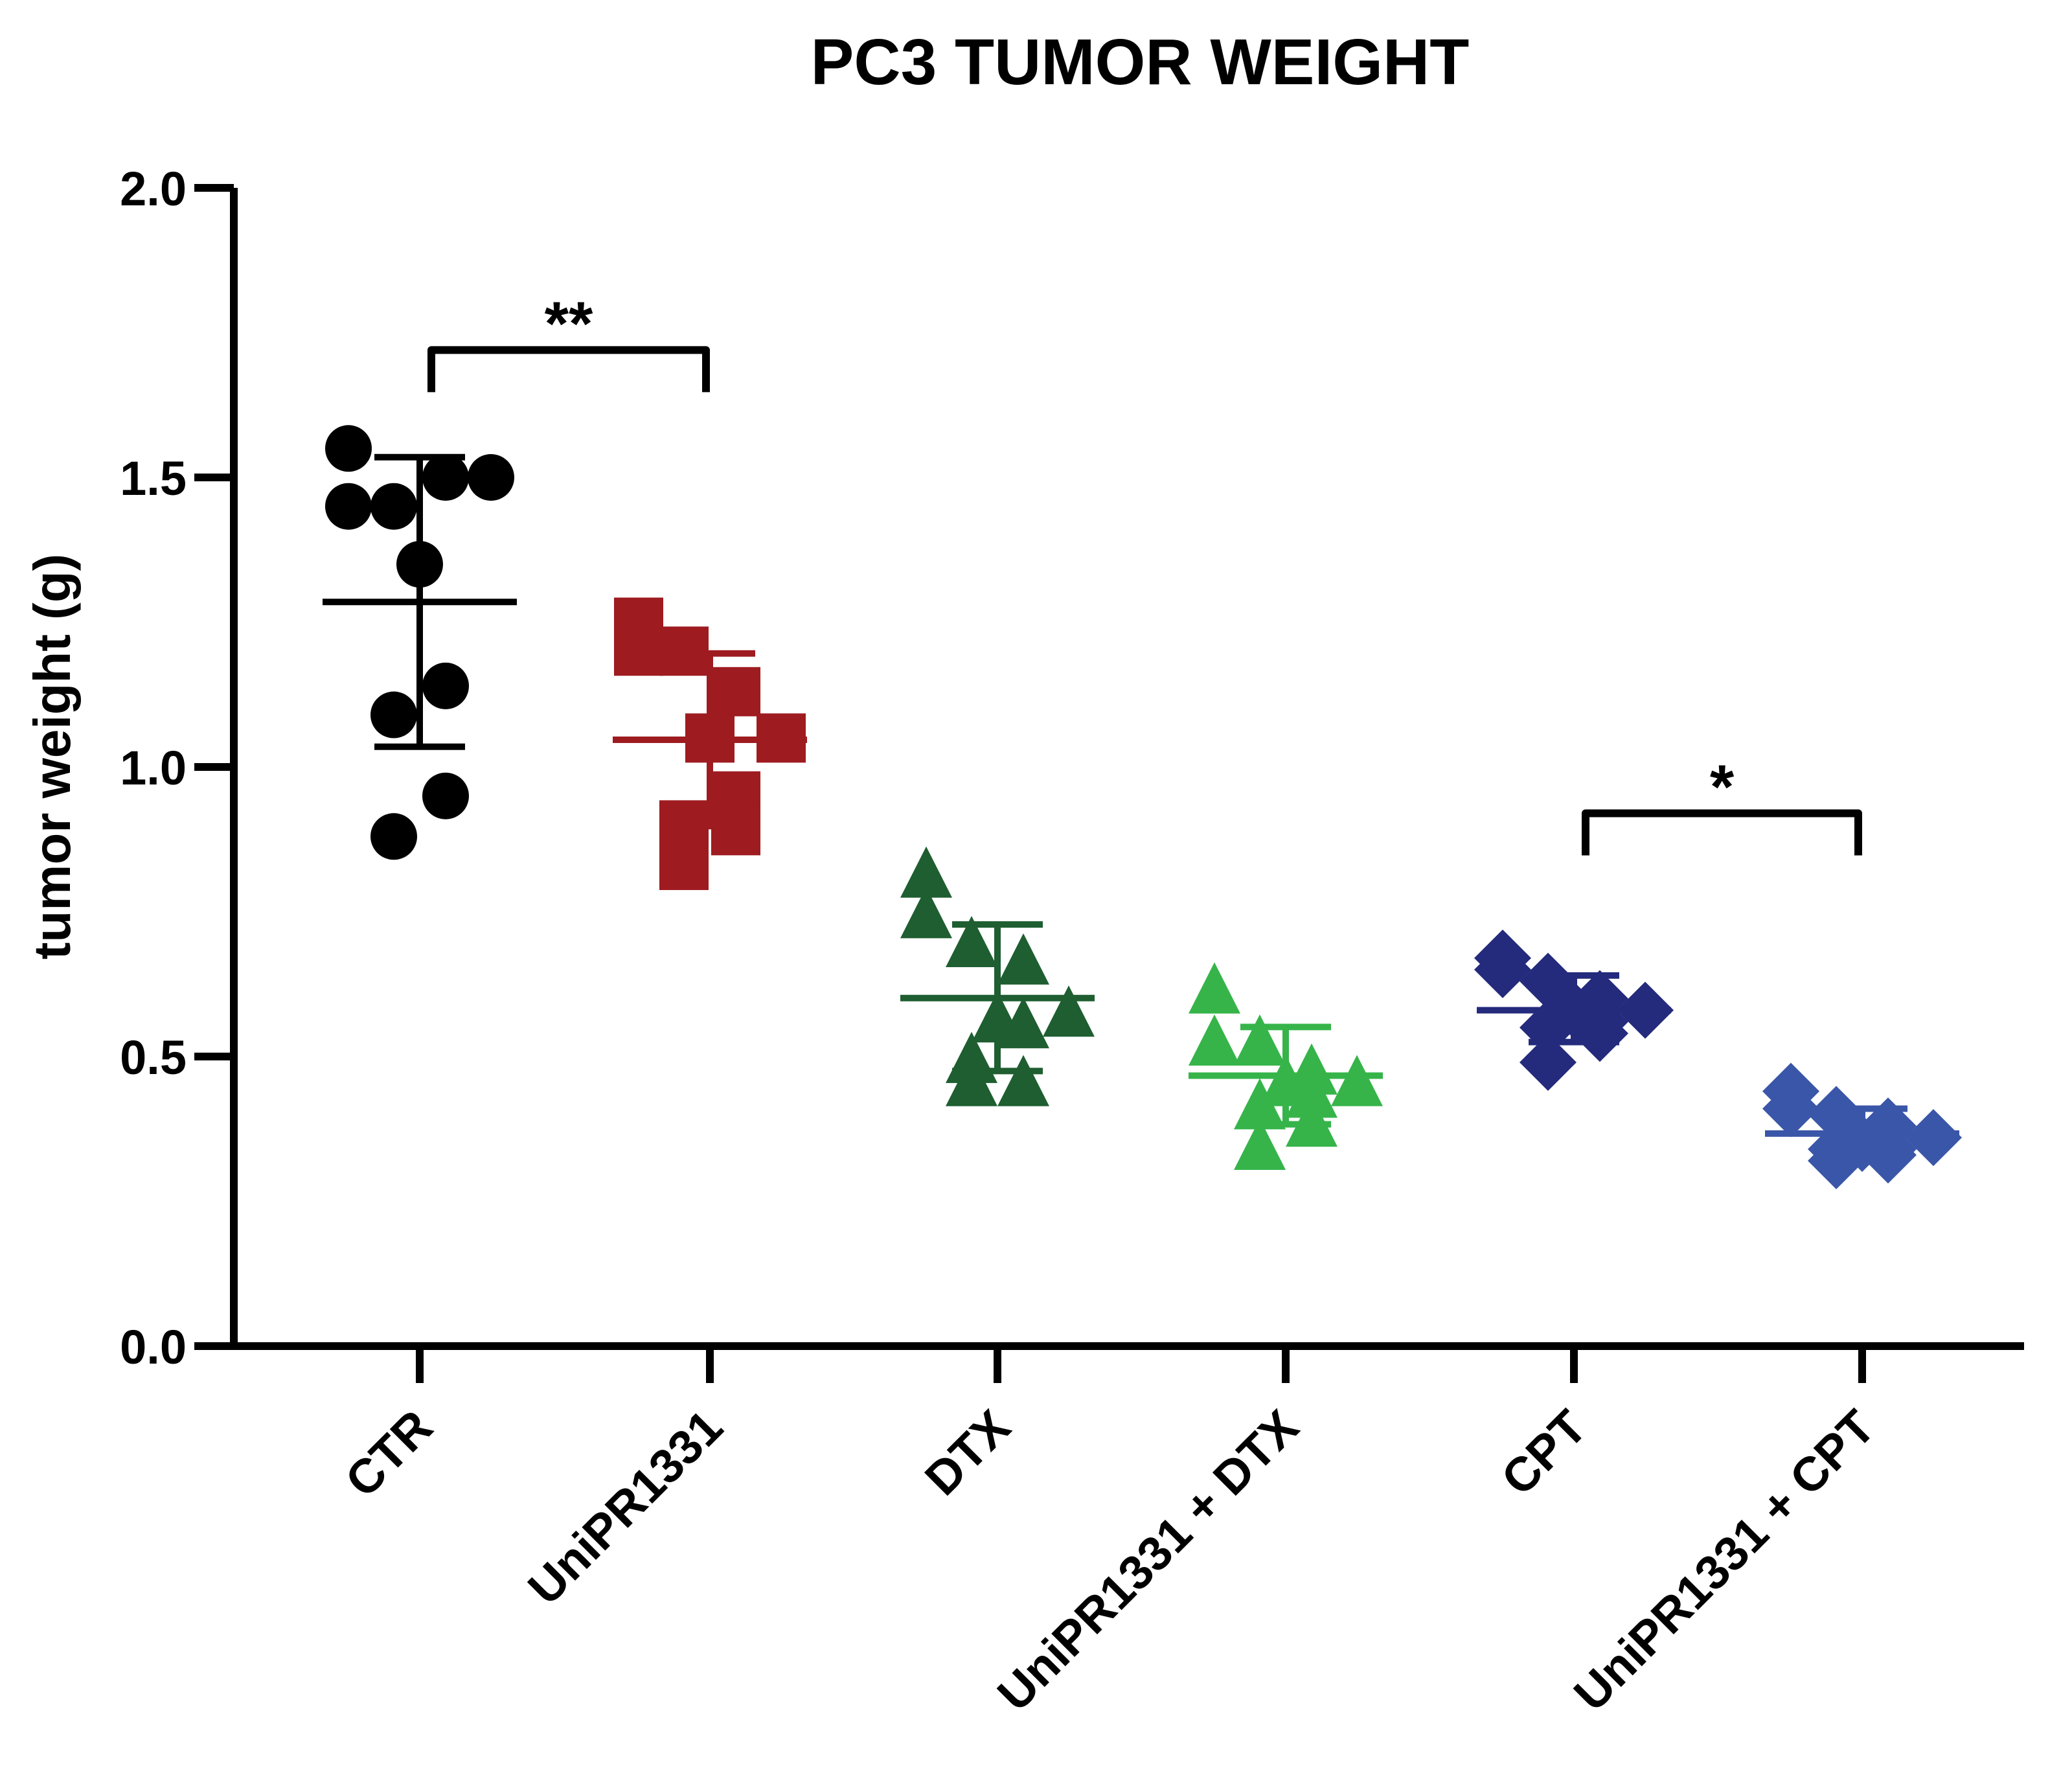 The width and height of the screenshot is (2072, 1784). Describe the element at coordinates (153, 1347) in the screenshot. I see `y-tick-label: 0.0` at that location.